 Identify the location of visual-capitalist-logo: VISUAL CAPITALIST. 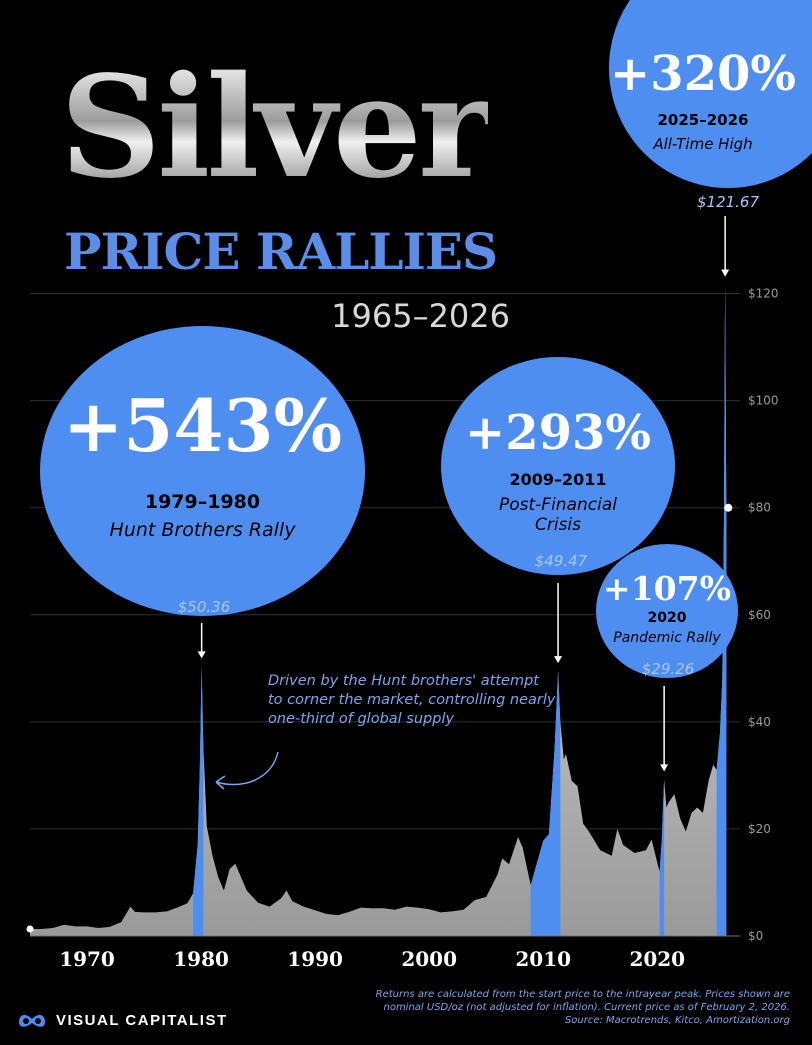
(123, 1020).